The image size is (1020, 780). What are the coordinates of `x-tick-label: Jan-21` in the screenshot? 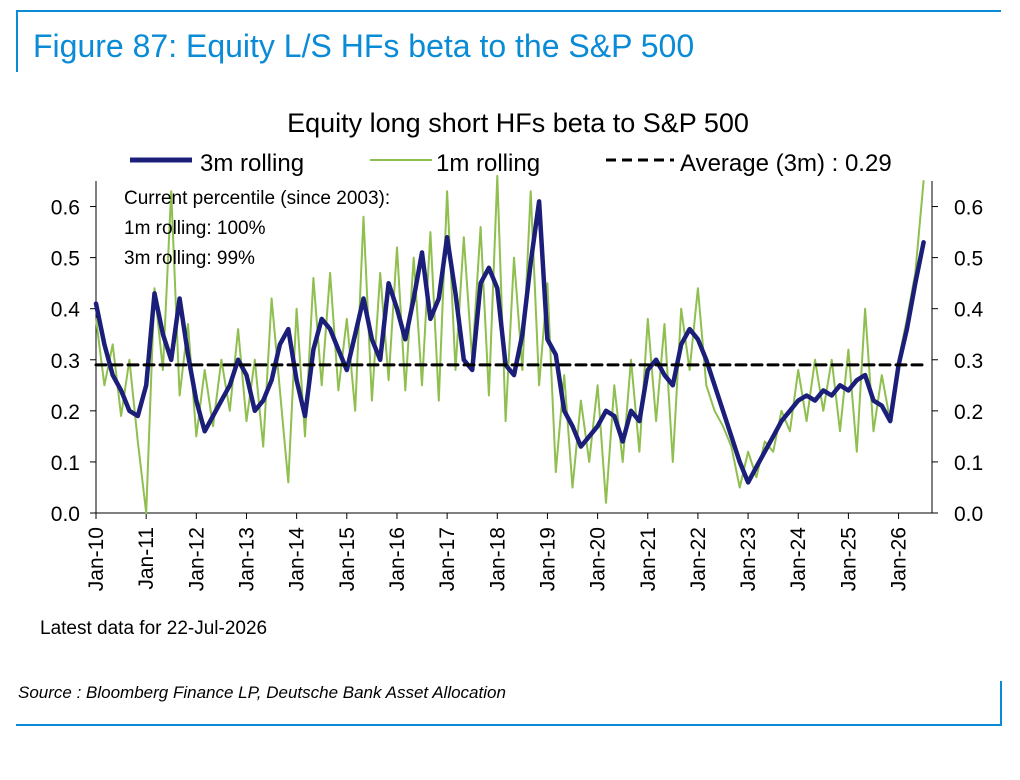 It's located at (648, 559).